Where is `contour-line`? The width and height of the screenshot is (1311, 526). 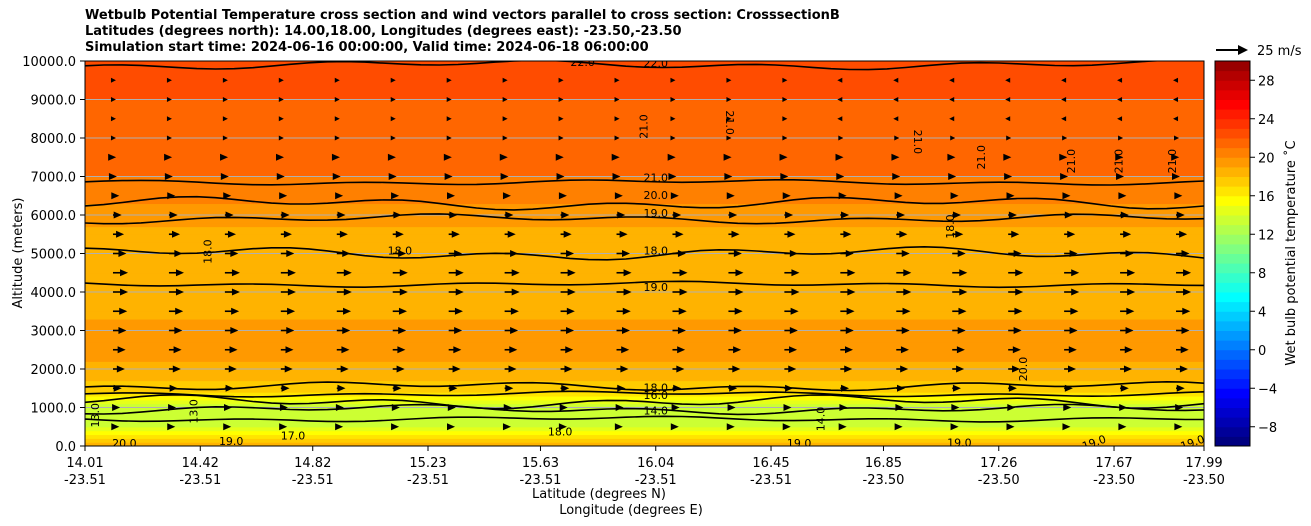 contour-line is located at coordinates (644, 386).